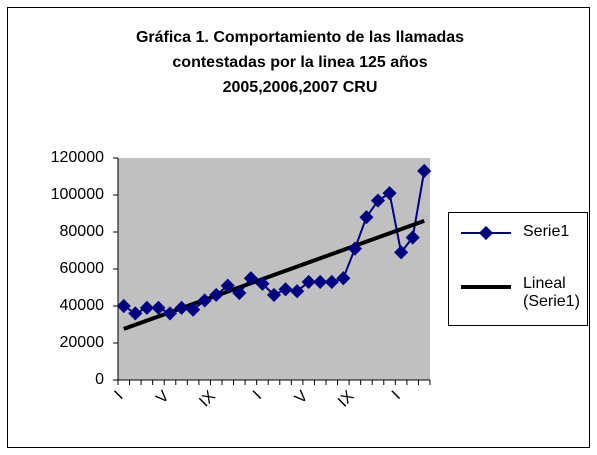 This screenshot has width=597, height=455. What do you see at coordinates (300, 87) in the screenshot?
I see `chart-title: 2005,2006,2007 CRU` at bounding box center [300, 87].